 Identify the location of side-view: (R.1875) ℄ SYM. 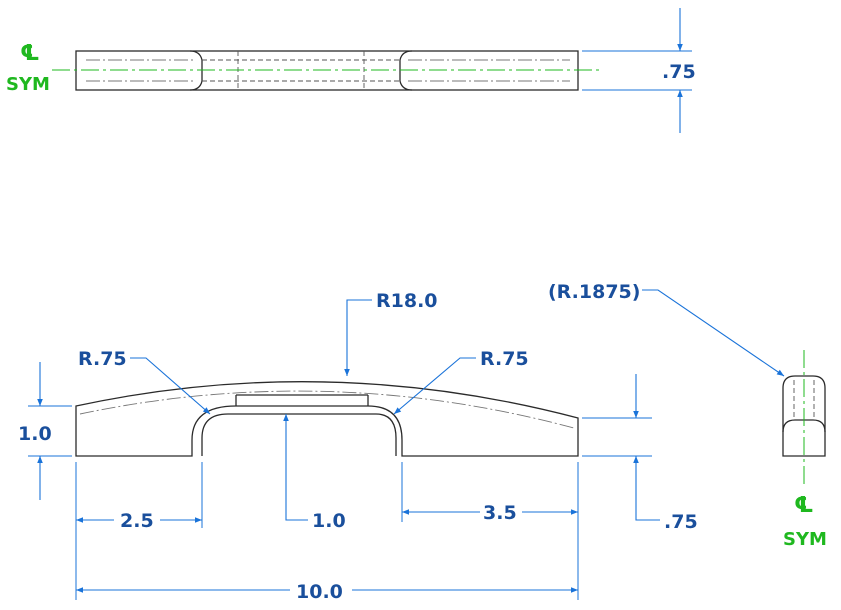
(687, 415).